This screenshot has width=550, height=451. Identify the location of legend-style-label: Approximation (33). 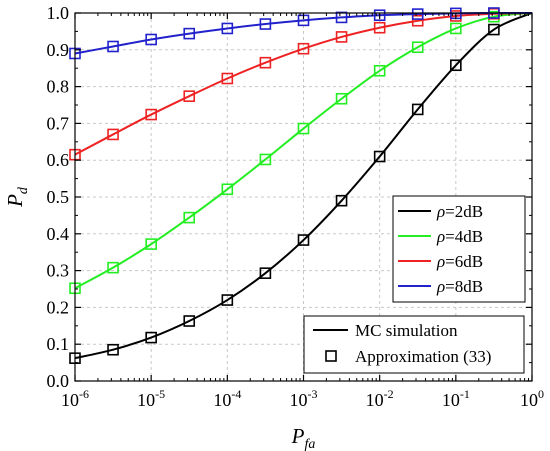
(423, 356).